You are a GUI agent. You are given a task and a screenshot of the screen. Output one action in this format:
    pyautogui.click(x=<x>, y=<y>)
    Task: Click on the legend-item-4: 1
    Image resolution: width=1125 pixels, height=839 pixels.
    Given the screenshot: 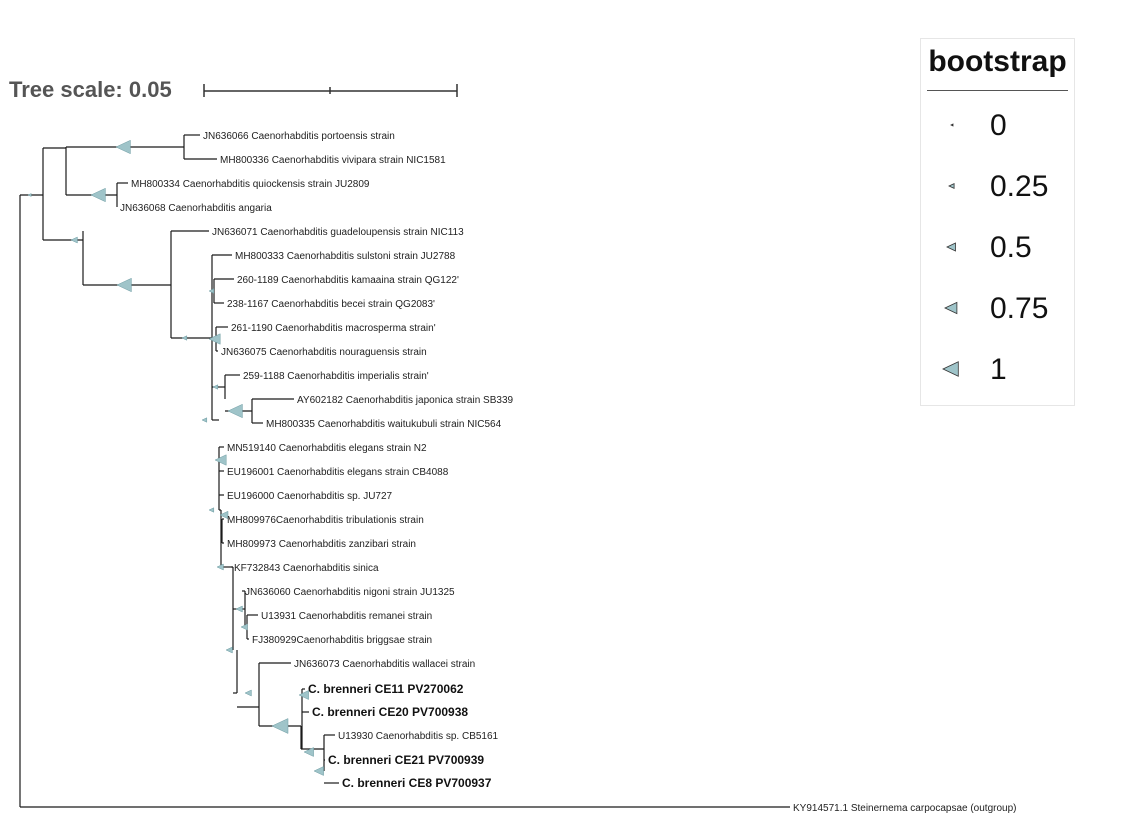 What is the action you would take?
    pyautogui.click(x=997, y=369)
    